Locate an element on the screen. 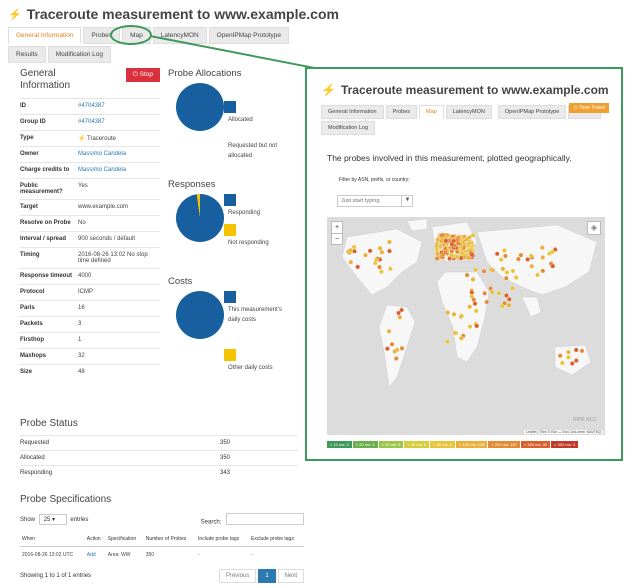  entries-select: 25 ▾ is located at coordinates (52, 519).